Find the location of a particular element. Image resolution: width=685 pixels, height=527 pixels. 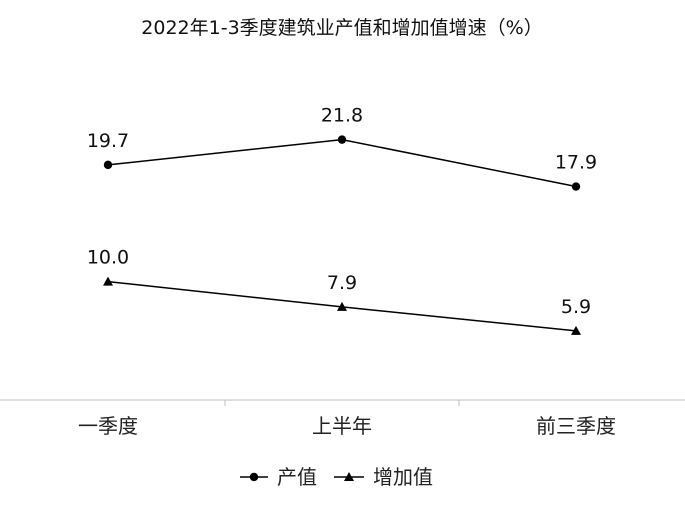

legend-label: 增加值 is located at coordinates (403, 477).